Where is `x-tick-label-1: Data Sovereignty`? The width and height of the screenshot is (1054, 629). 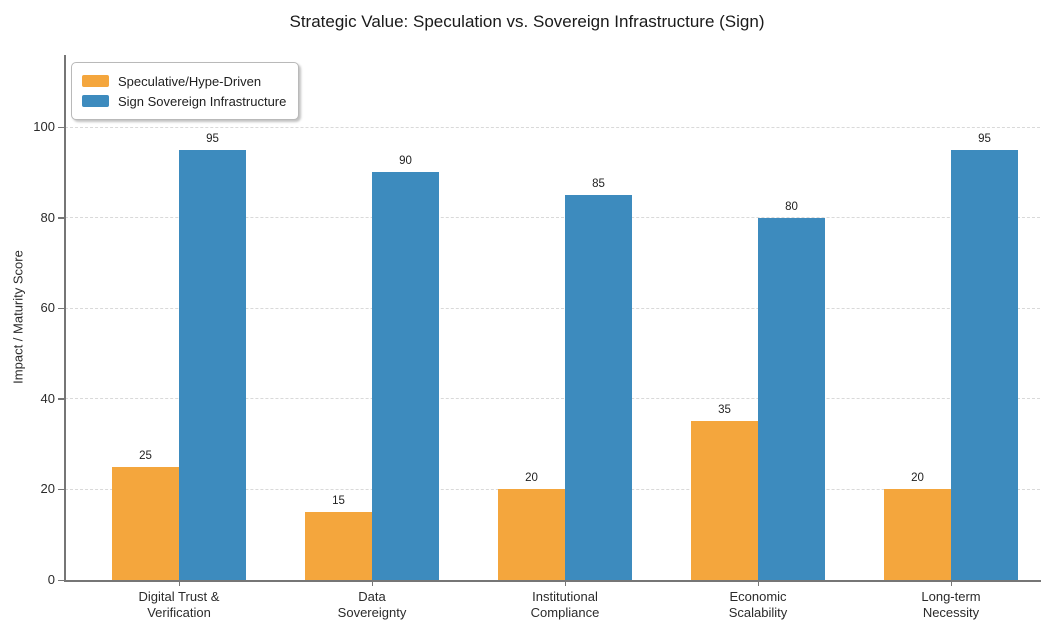
x-tick-label-1: Data Sovereignty is located at coordinates (372, 604).